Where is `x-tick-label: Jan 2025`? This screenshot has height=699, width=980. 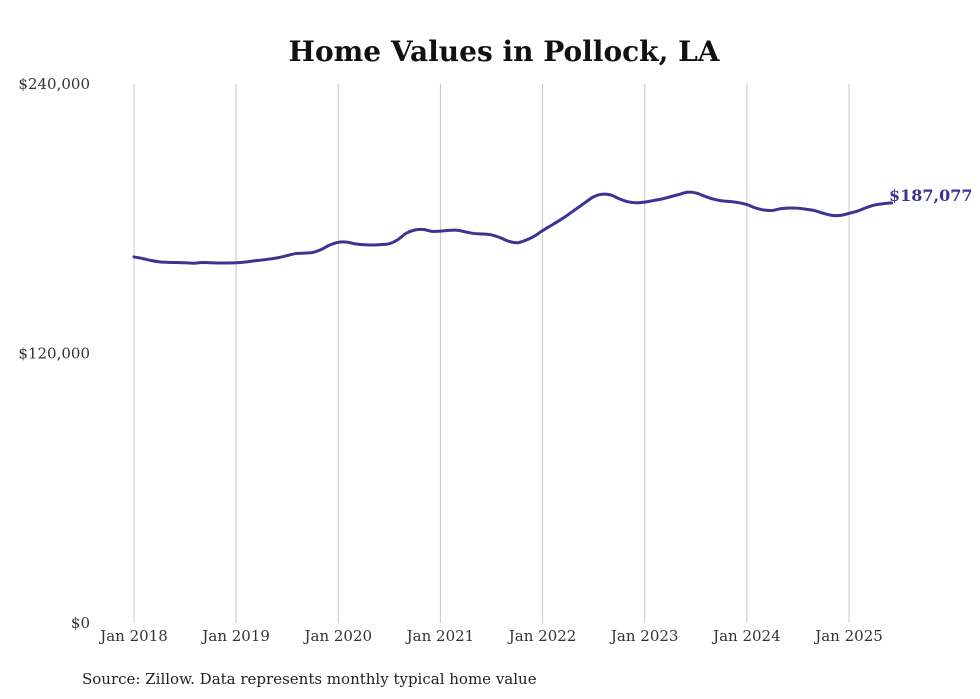 x-tick-label: Jan 2025 is located at coordinates (848, 636).